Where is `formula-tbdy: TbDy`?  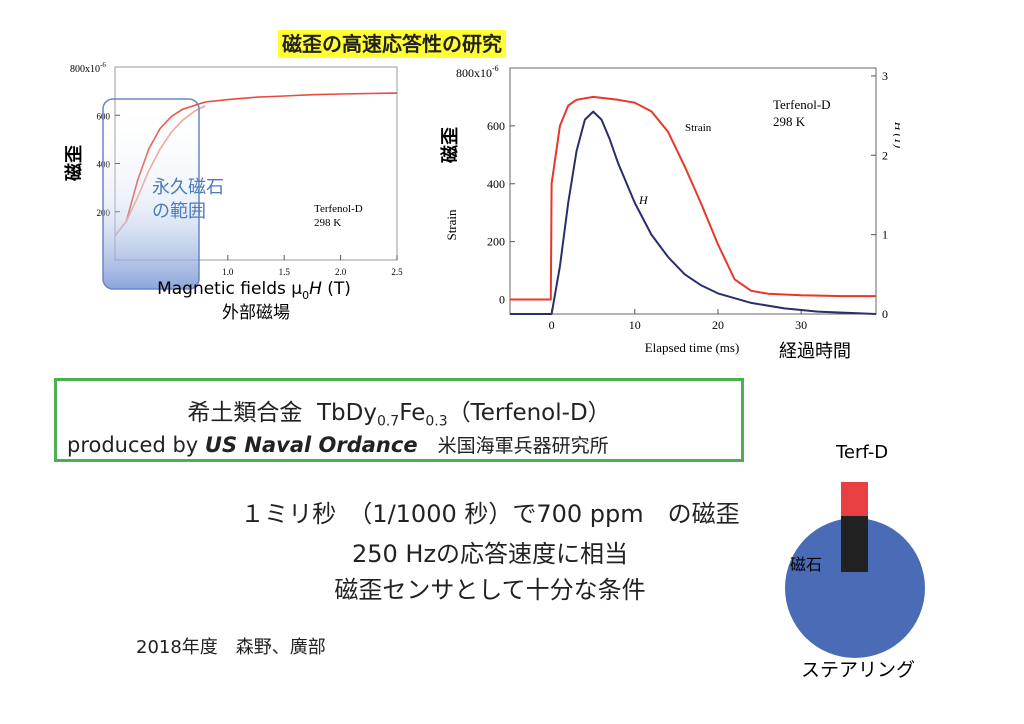 formula-tbdy: TbDy is located at coordinates (346, 413).